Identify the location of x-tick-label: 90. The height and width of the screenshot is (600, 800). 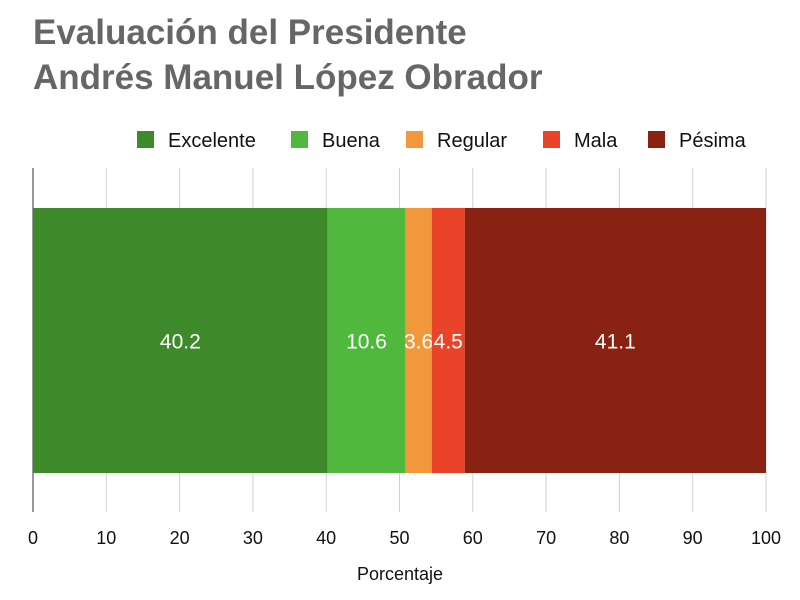
(693, 538).